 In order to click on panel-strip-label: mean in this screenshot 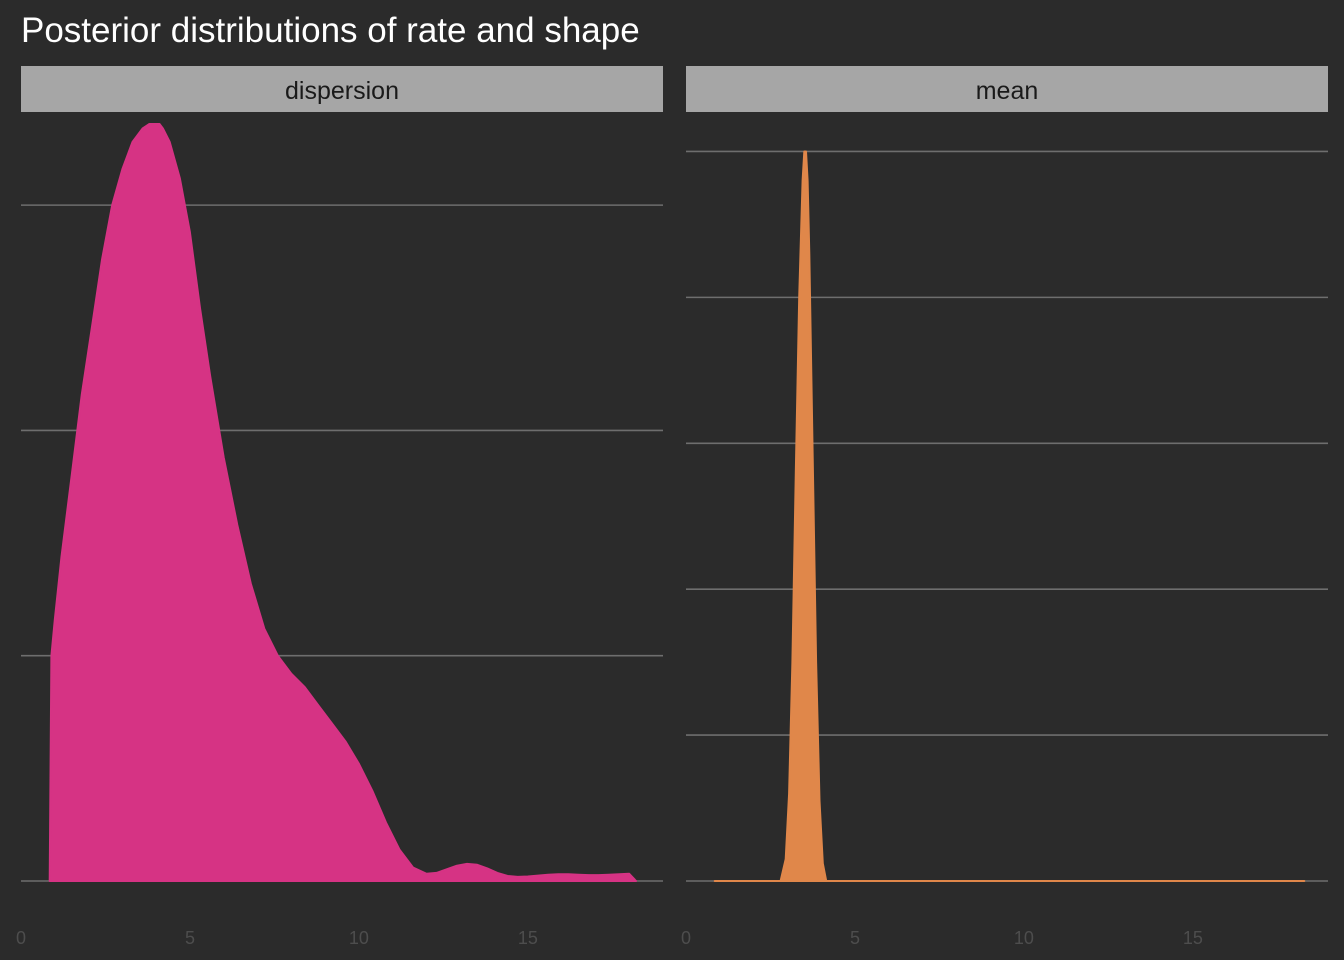, I will do `click(1007, 91)`.